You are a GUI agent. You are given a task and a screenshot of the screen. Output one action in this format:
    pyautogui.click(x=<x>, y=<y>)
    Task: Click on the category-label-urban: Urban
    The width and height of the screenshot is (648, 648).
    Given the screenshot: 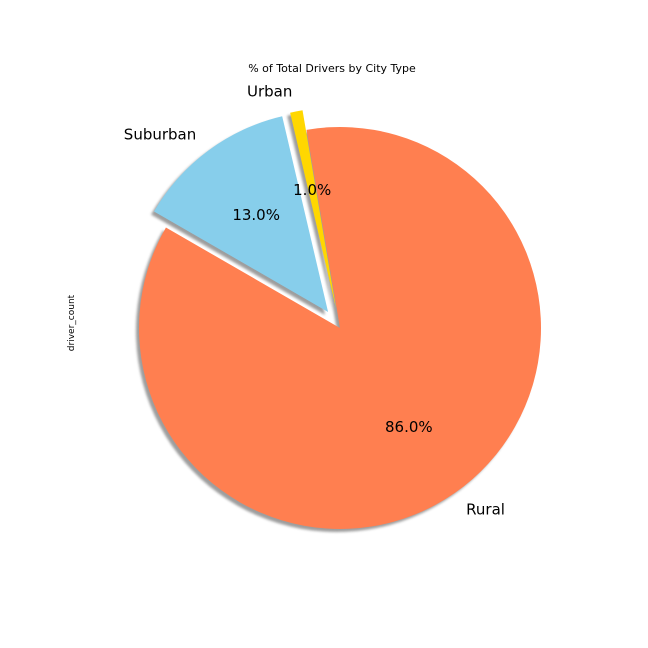 What is the action you would take?
    pyautogui.click(x=269, y=92)
    